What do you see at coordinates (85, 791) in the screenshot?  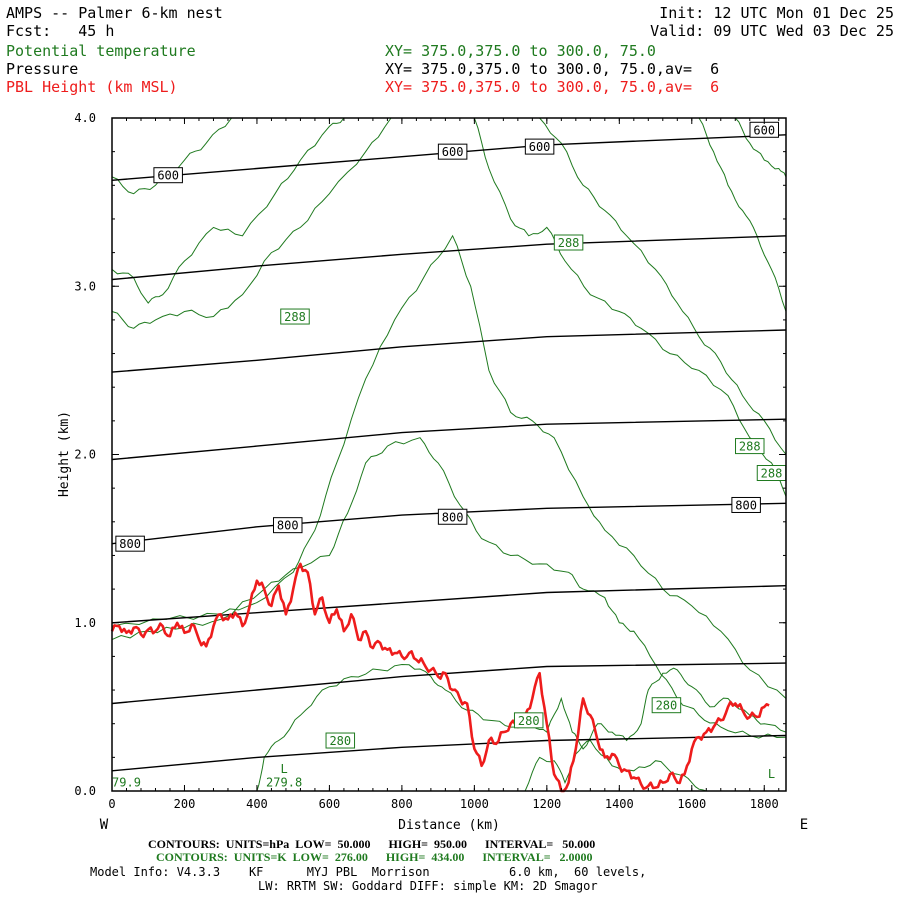 I see `y-tick-label: 0.0` at bounding box center [85, 791].